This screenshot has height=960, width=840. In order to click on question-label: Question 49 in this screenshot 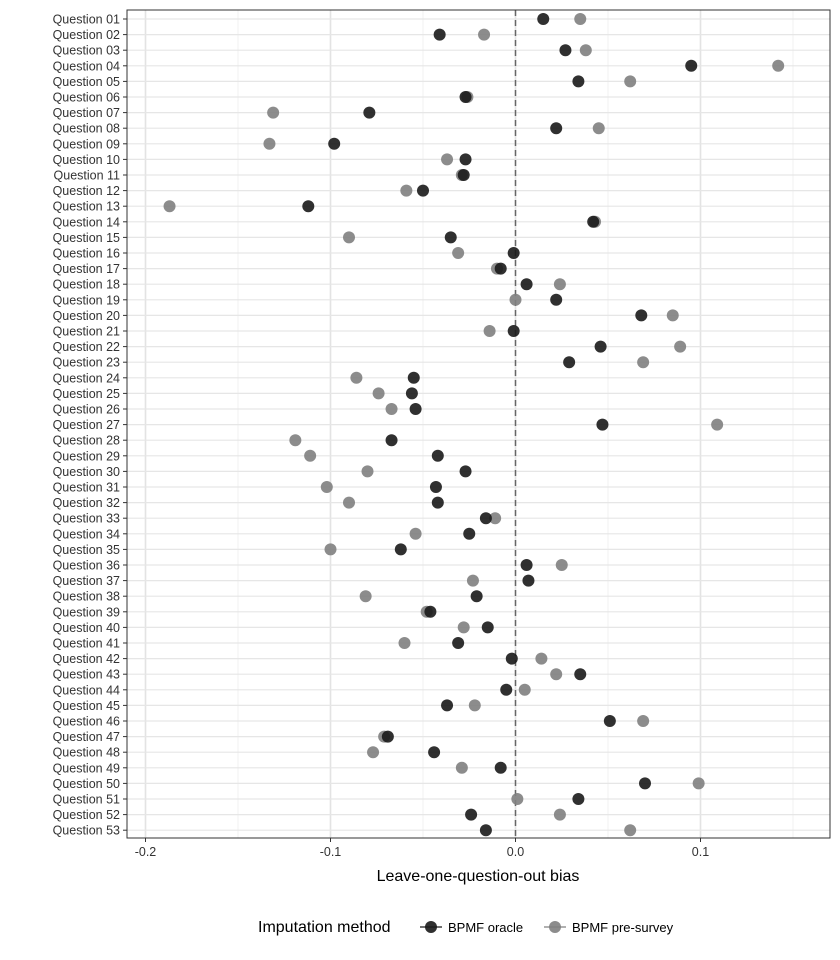, I will do `click(86, 768)`.